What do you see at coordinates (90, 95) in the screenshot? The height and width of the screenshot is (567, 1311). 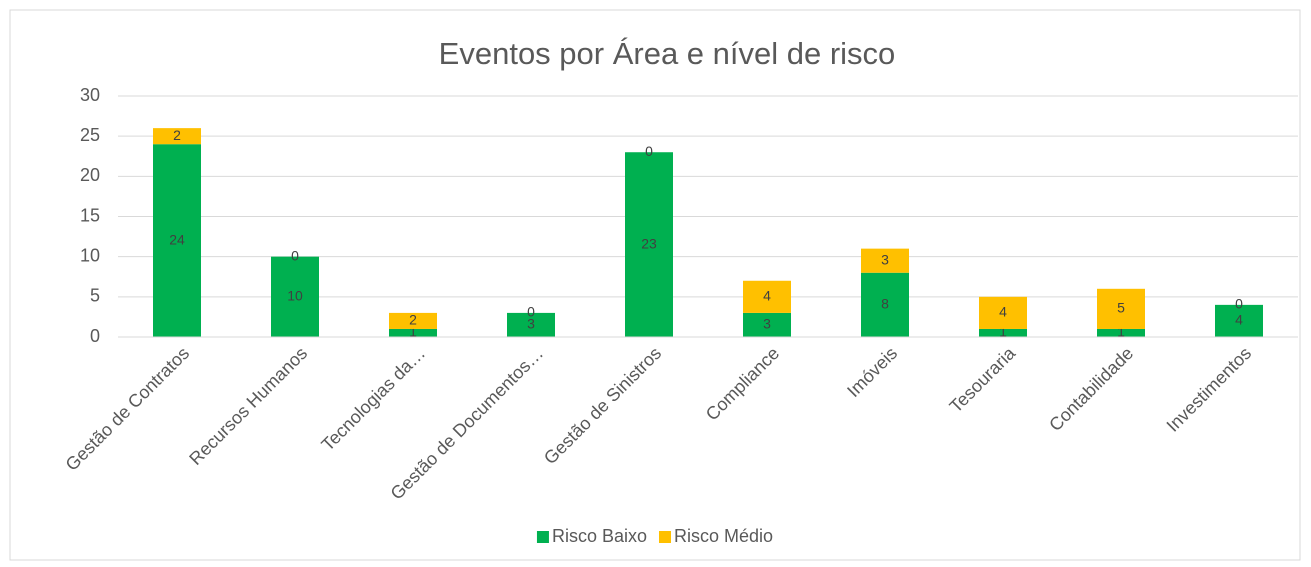 I see `y-tick-label: 30` at bounding box center [90, 95].